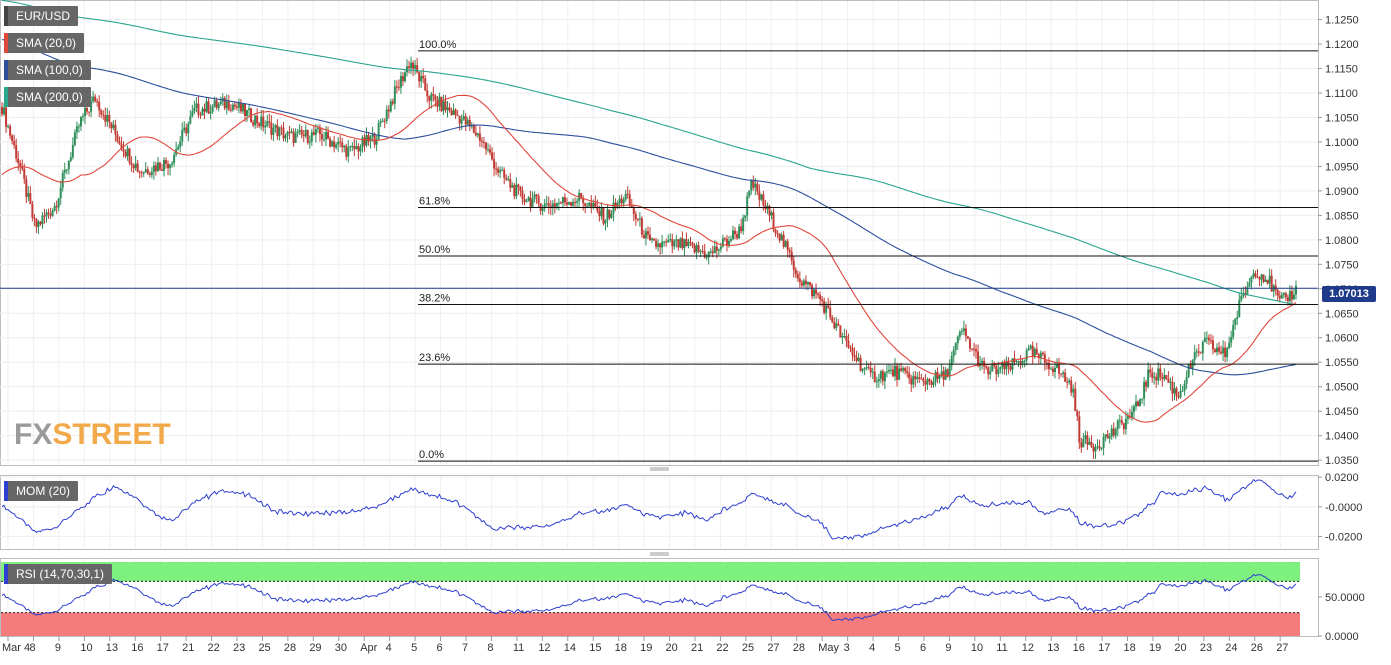  What do you see at coordinates (47, 97) in the screenshot?
I see `sma200-label: SMA (200,0)` at bounding box center [47, 97].